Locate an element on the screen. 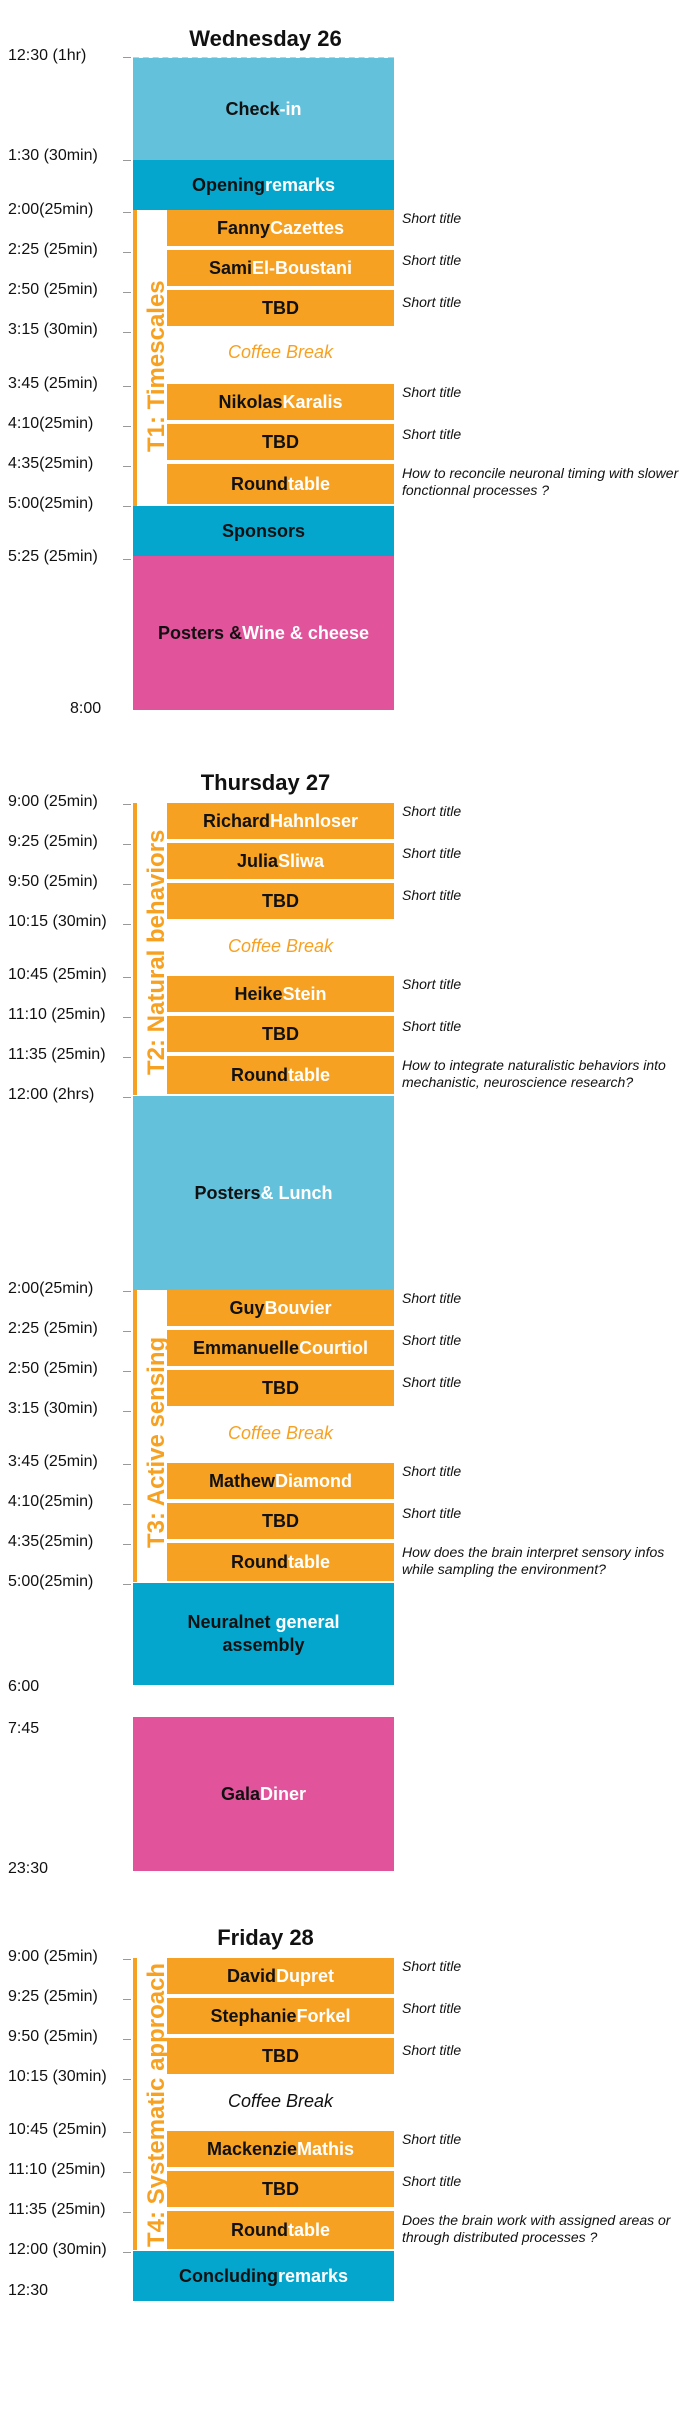  talk-block: Nikolas Karalis is located at coordinates (280, 403).